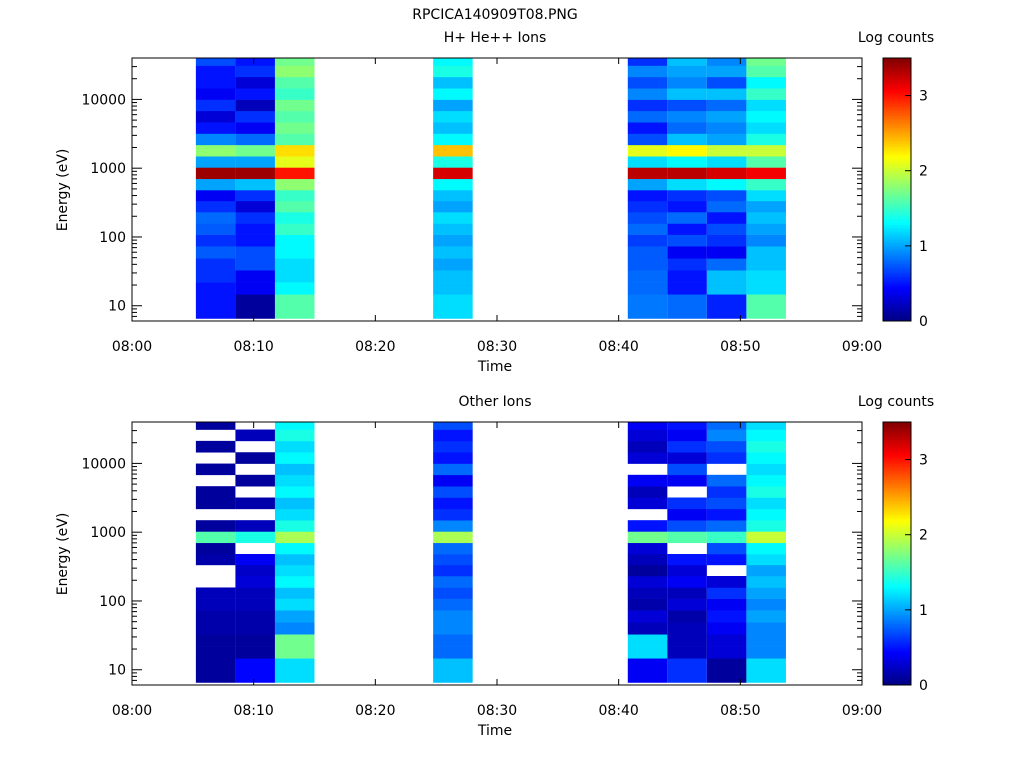 The height and width of the screenshot is (768, 1024). Describe the element at coordinates (375, 347) in the screenshot. I see `x-tick-label: 08:20` at that location.